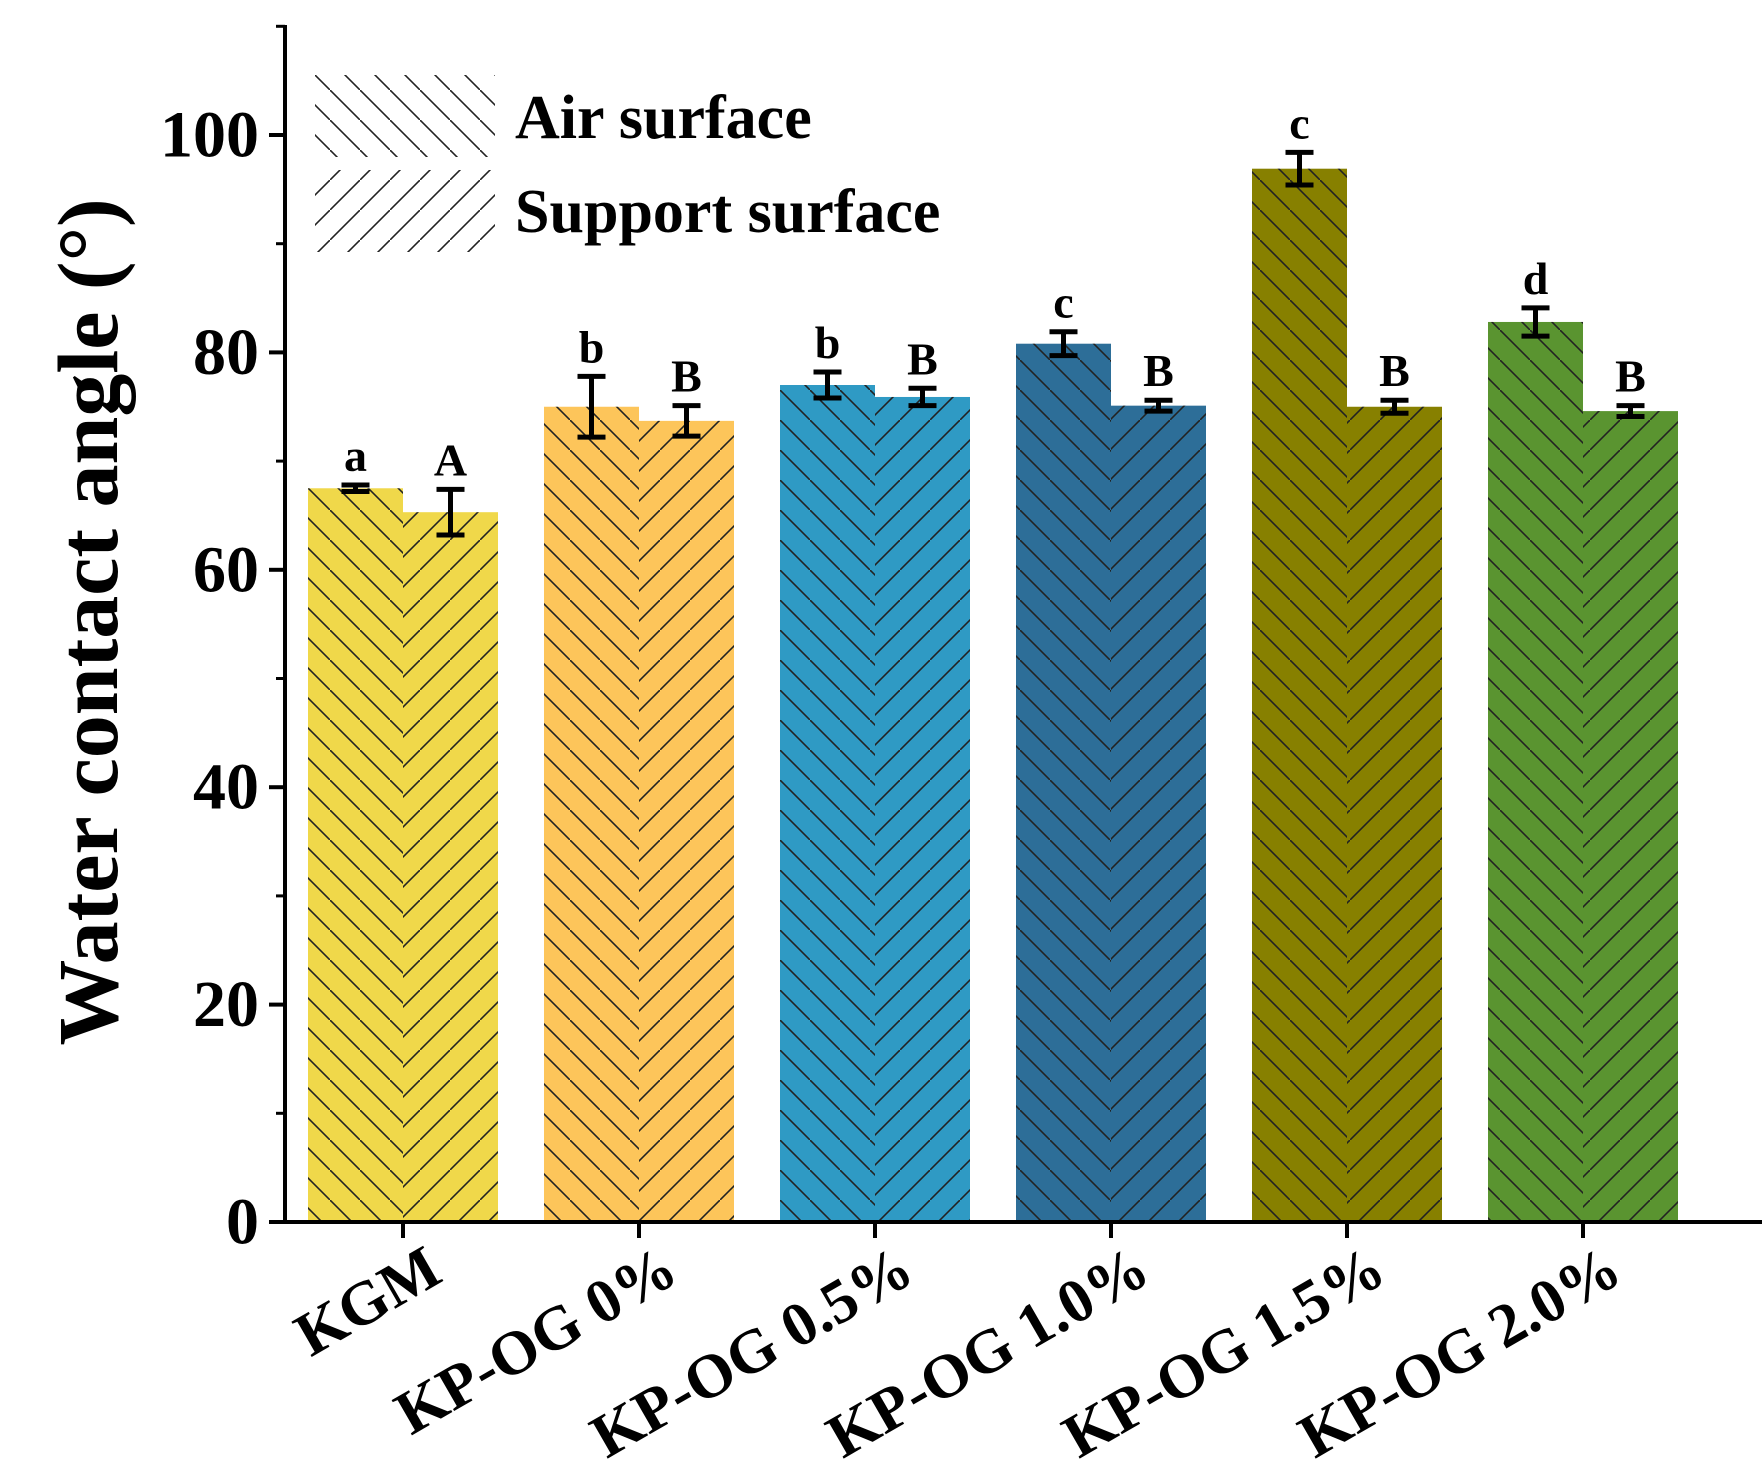 The image size is (1762, 1484). I want to click on legend-swatch-air, so click(405, 116).